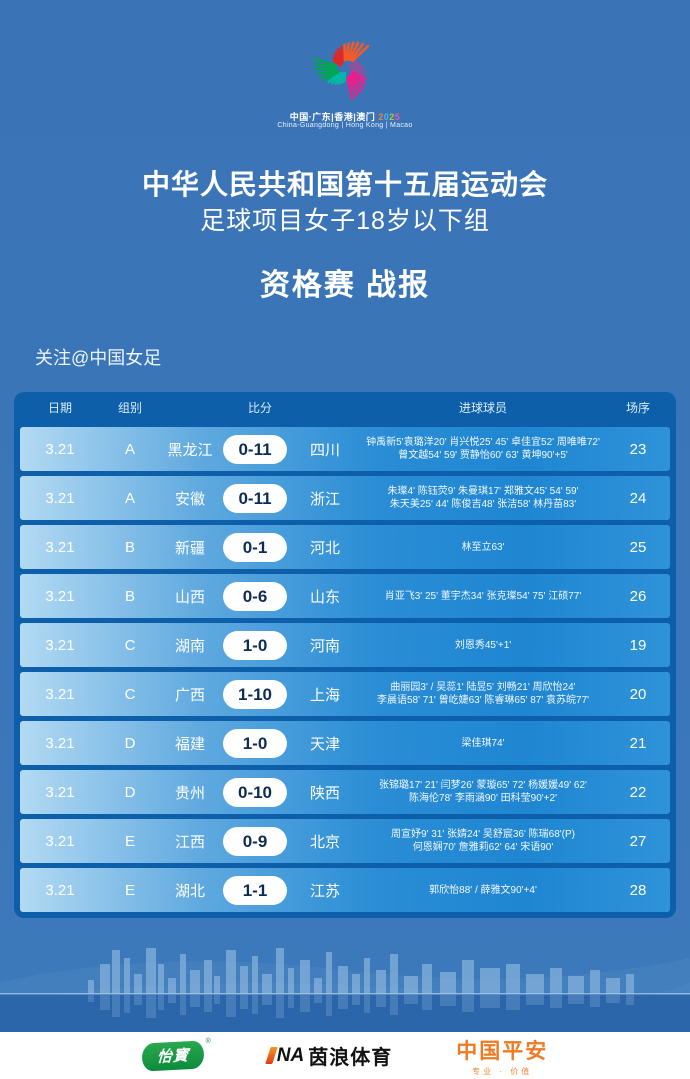 This screenshot has width=690, height=1079. What do you see at coordinates (502, 1051) in the screenshot?
I see `pingan-wordmark: 中国平安` at bounding box center [502, 1051].